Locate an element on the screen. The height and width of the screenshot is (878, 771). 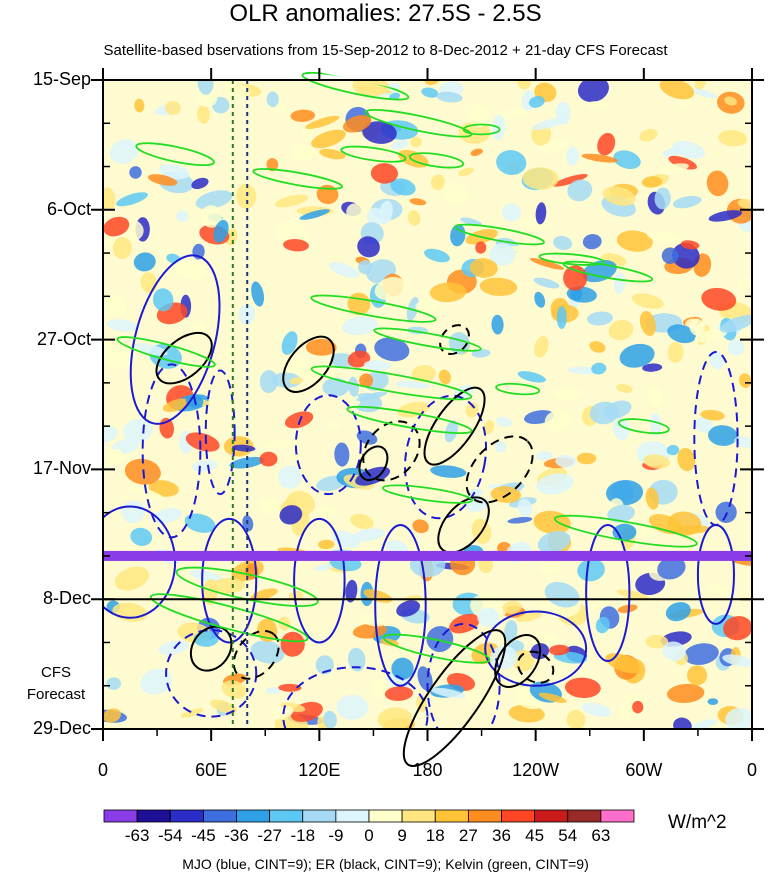
y-tick-label: 17-Nov is located at coordinates (61, 468).